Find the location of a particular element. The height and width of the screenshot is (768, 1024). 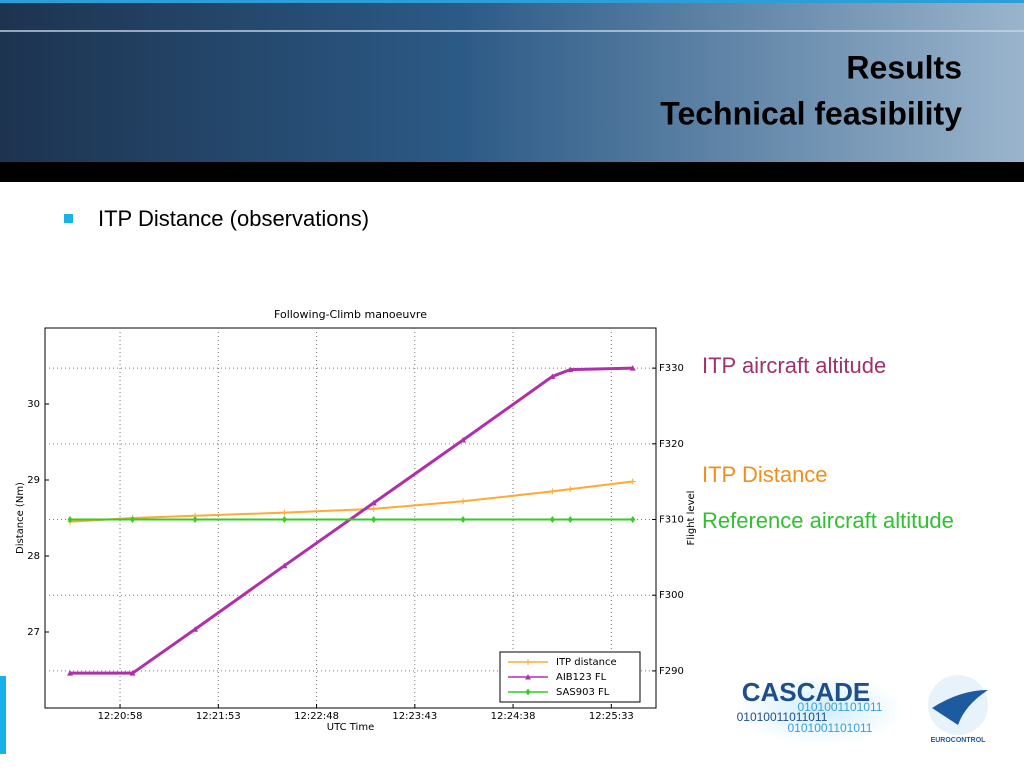

cascade-glow is located at coordinates (820, 710).